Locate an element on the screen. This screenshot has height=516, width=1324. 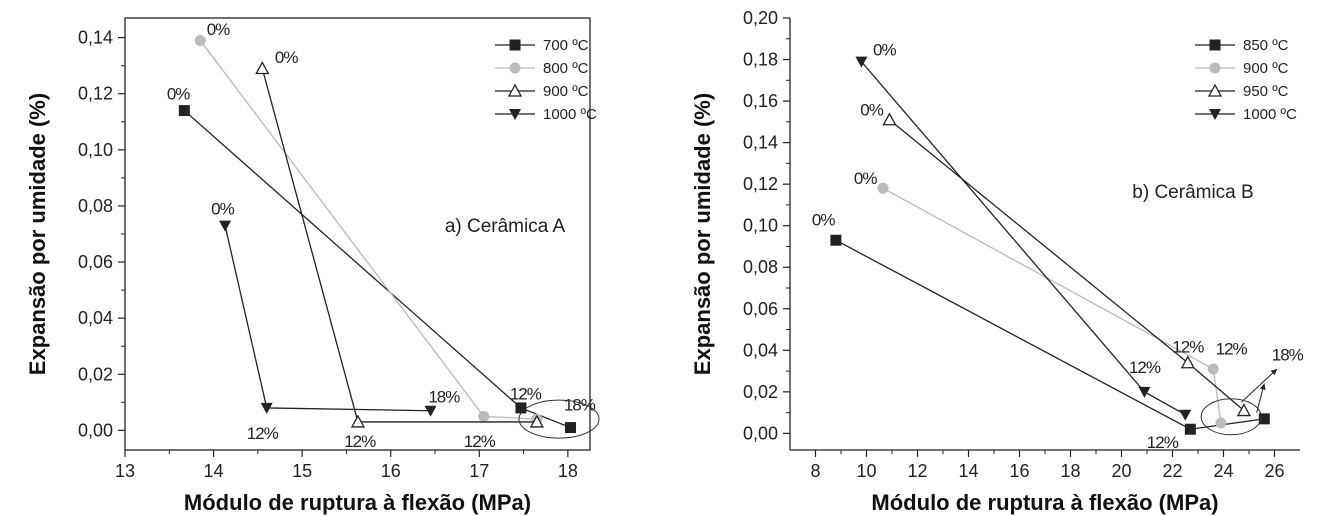
y-tick-label: 0,20 is located at coordinates (760, 18).